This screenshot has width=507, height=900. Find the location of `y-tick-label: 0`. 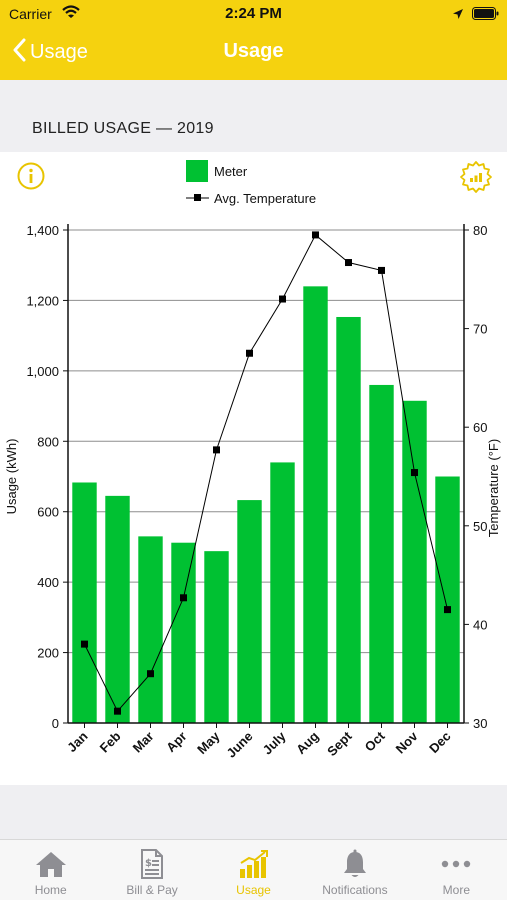

y-tick-label: 0 is located at coordinates (55, 723).